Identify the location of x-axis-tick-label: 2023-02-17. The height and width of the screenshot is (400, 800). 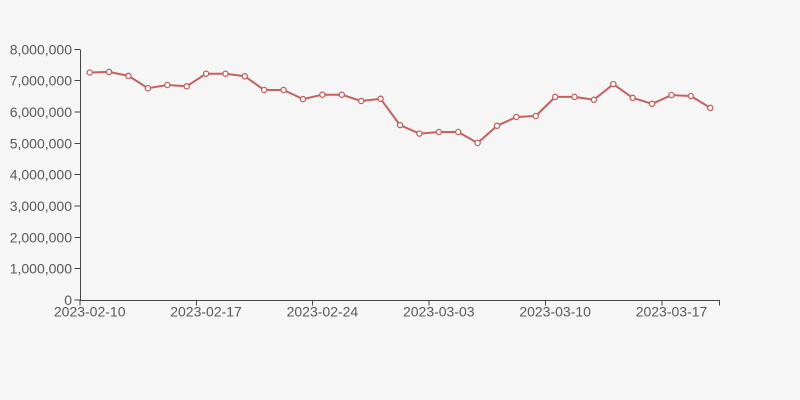
(206, 312).